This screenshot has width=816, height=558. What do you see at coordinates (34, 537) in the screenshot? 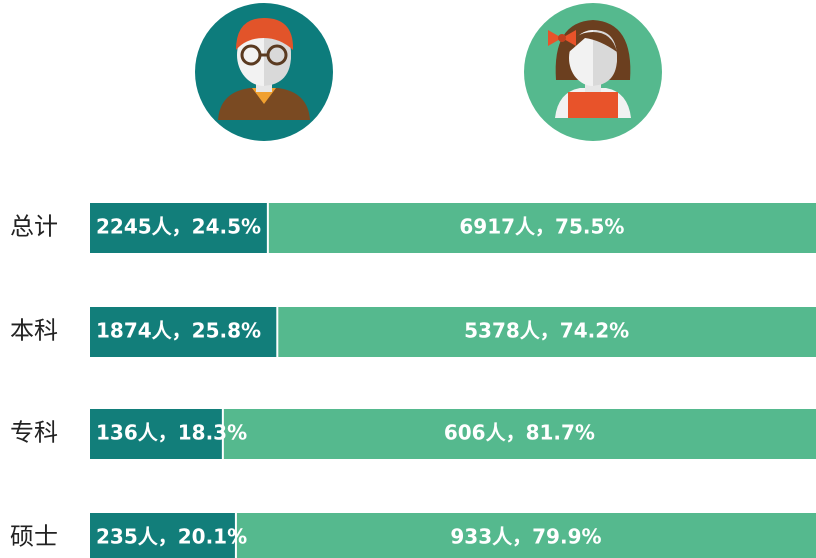
I see `category-label: 硕士` at bounding box center [34, 537].